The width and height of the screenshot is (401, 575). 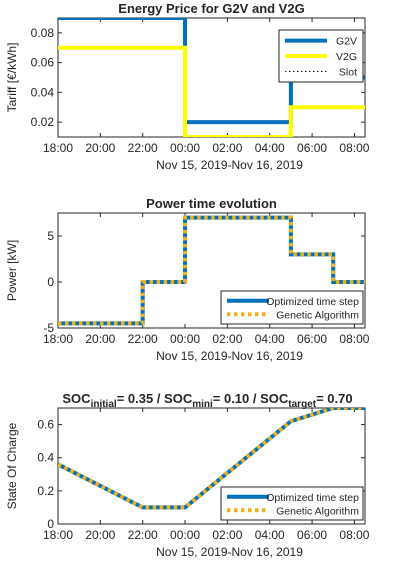 What do you see at coordinates (43, 92) in the screenshot?
I see `y-tick-label: 0.04` at bounding box center [43, 92].